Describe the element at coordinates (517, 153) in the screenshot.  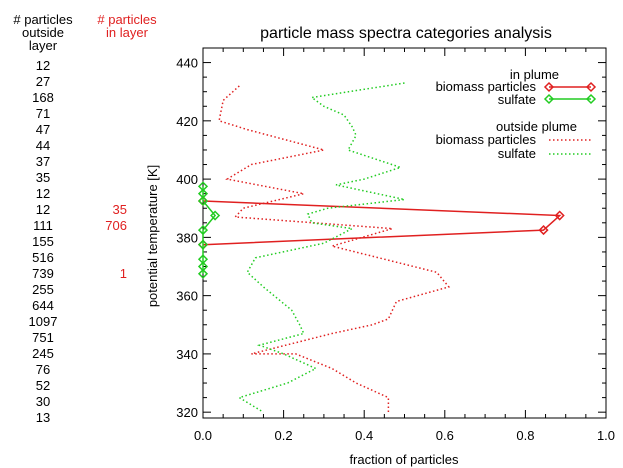
I see `legend-out-sulfate-label: sulfate` at that location.